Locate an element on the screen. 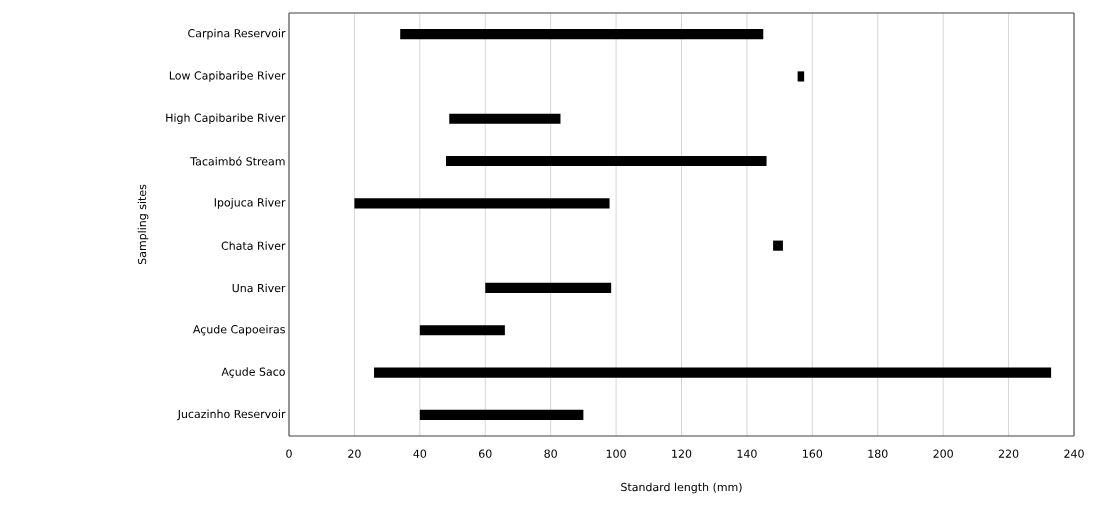  y-tick-label: High Capibaribe River is located at coordinates (226, 119).